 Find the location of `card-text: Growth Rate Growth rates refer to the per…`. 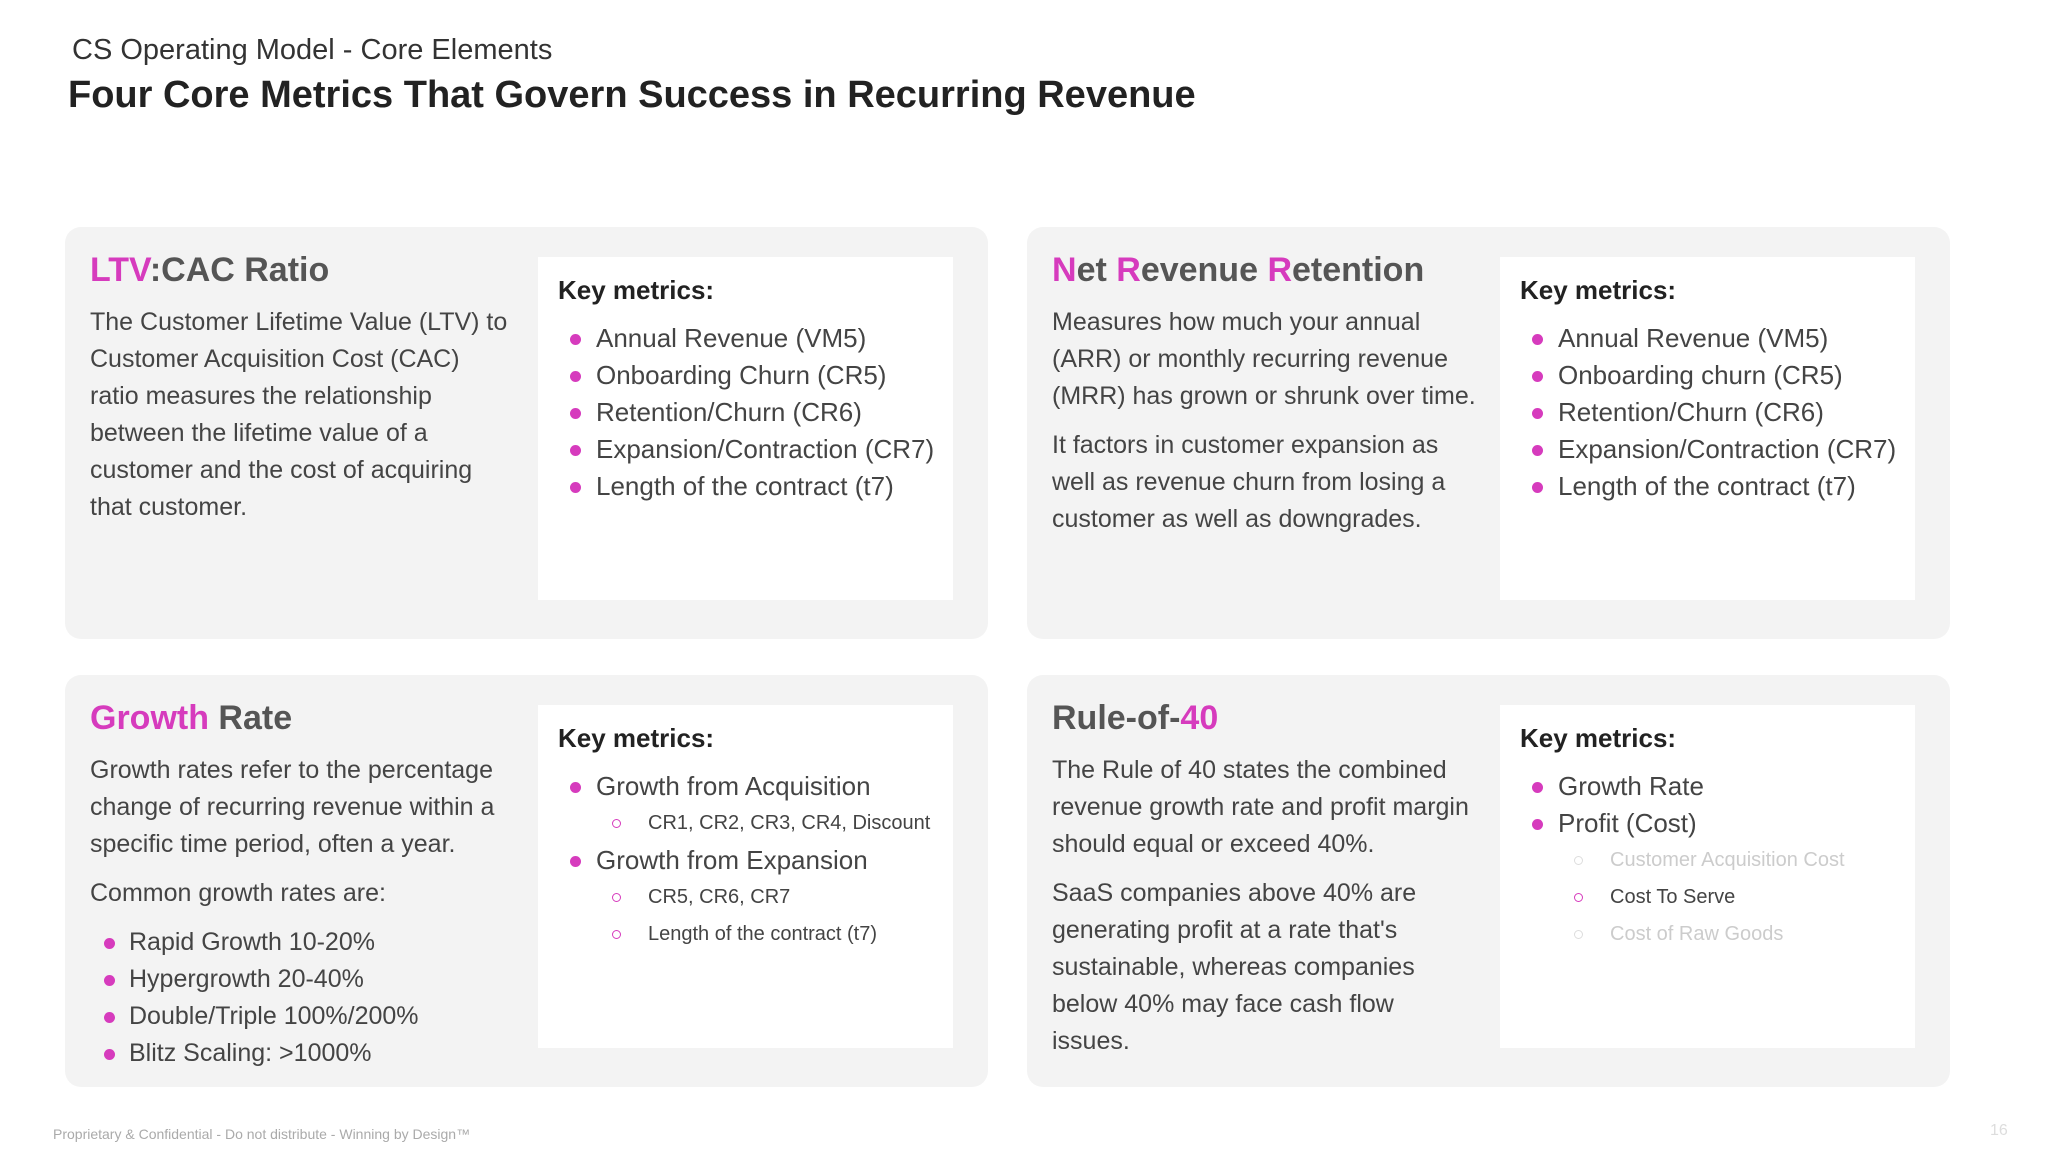

card-text: Growth Rate Growth rates refer to the per… is located at coordinates (302, 885).